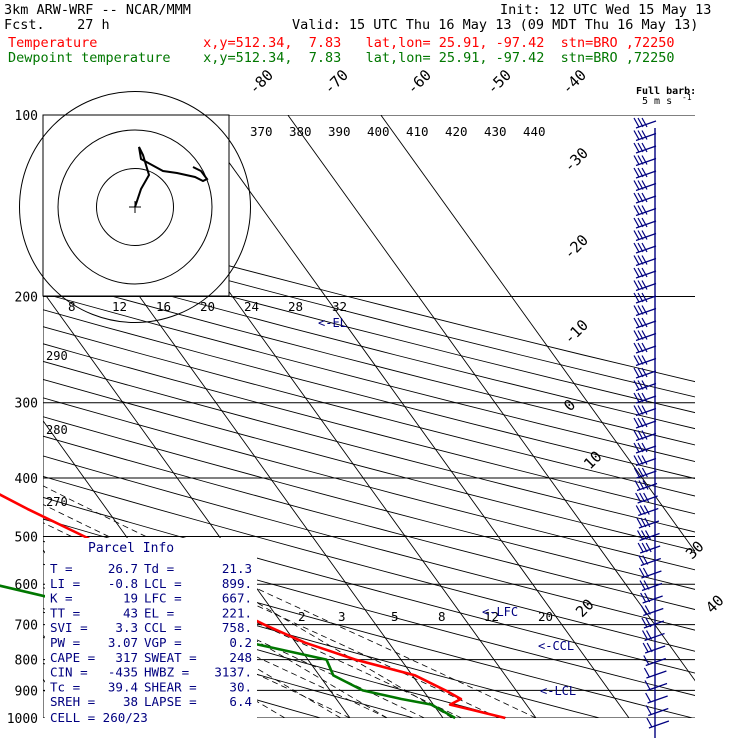 This screenshot has height=740, width=740. What do you see at coordinates (126, 657) in the screenshot?
I see `parcel-param-value: 317` at bounding box center [126, 657].